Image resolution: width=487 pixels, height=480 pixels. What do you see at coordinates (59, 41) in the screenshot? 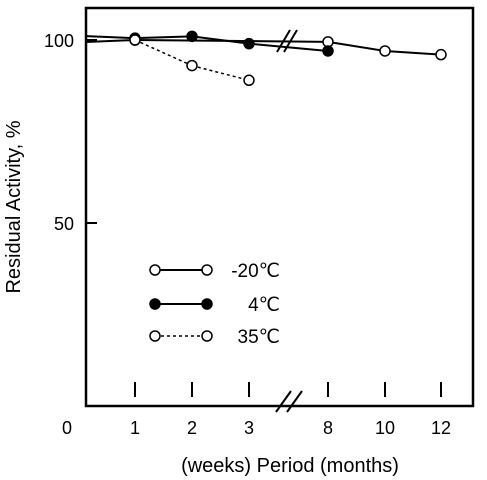
I see `y-tick-label-100: 100` at bounding box center [59, 41].